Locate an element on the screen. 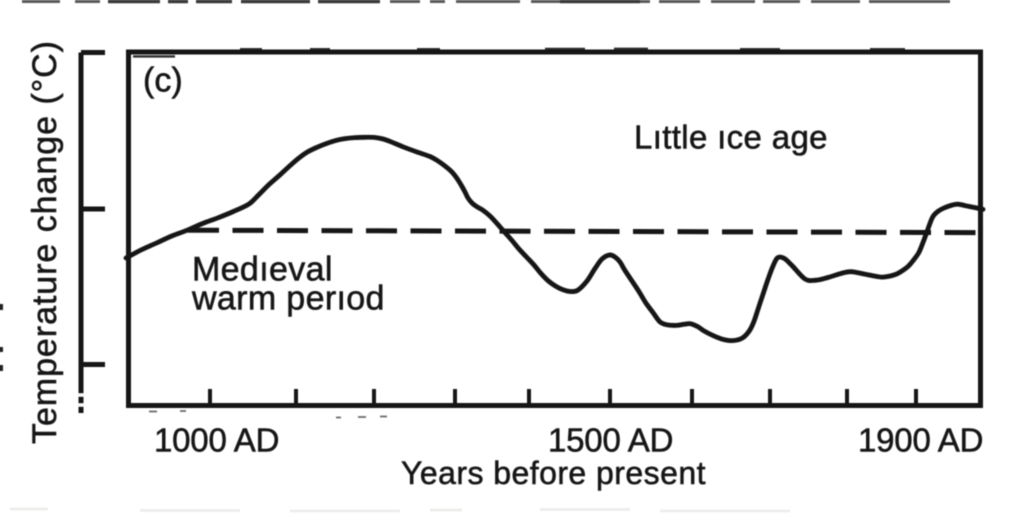 Image resolution: width=1023 pixels, height=520 pixels. svg-text: Years before present is located at coordinates (553, 473).